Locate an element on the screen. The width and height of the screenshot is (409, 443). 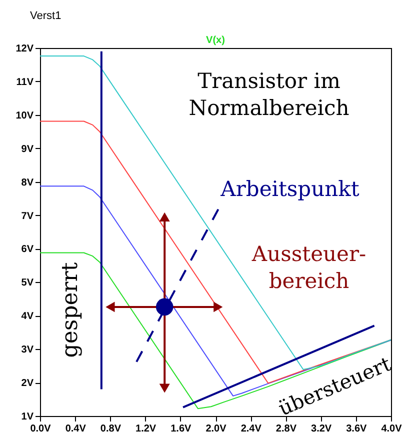
annotation: Transistor im Normalbereich is located at coordinates (269, 94).